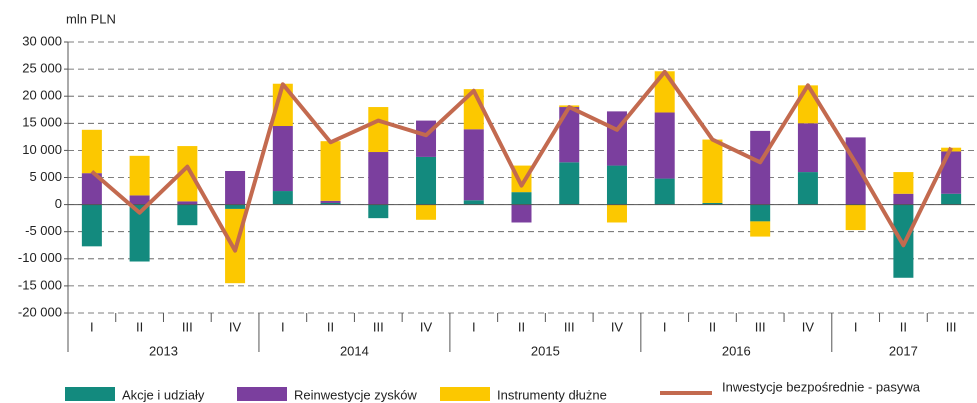 This screenshot has width=977, height=403. I want to click on legend-label: Inwestycje bezpośrednie - pasywa, so click(821, 386).